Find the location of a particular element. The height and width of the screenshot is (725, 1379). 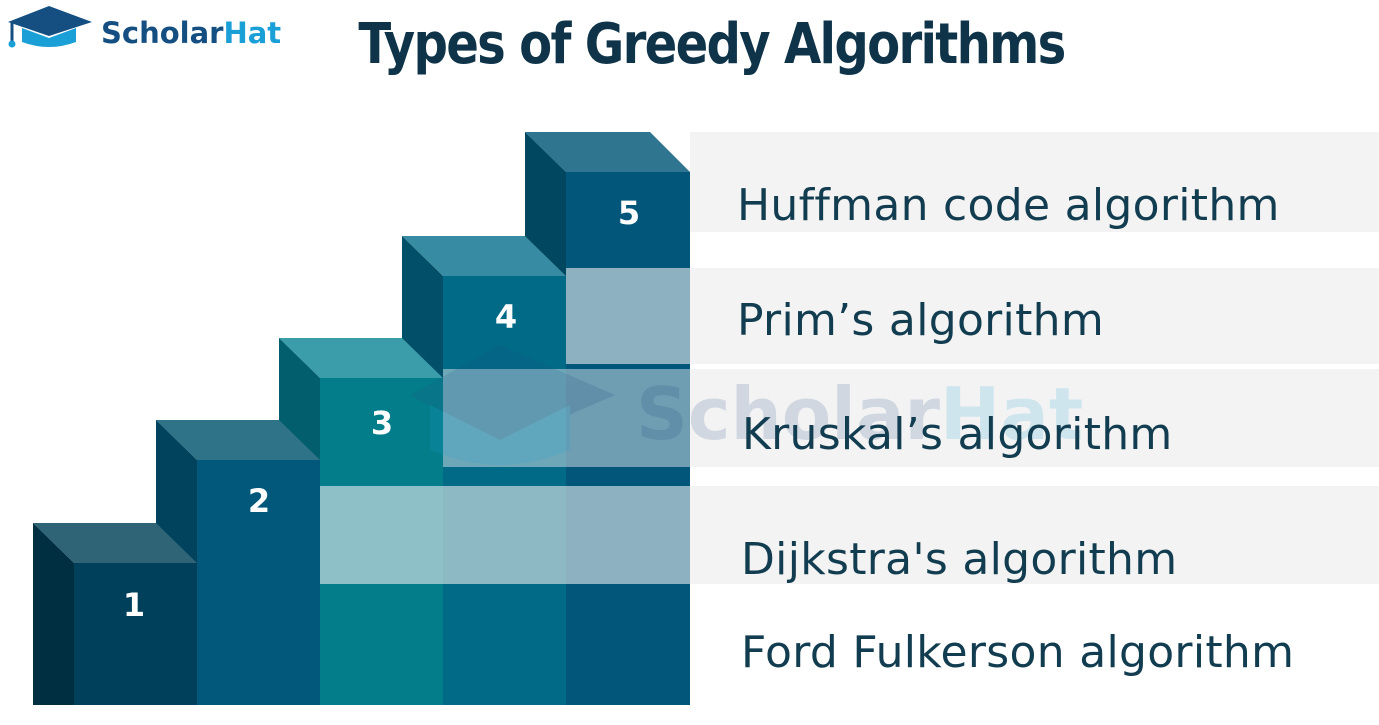

scholarhat-logo: ScholarHat is located at coordinates (144, 29).